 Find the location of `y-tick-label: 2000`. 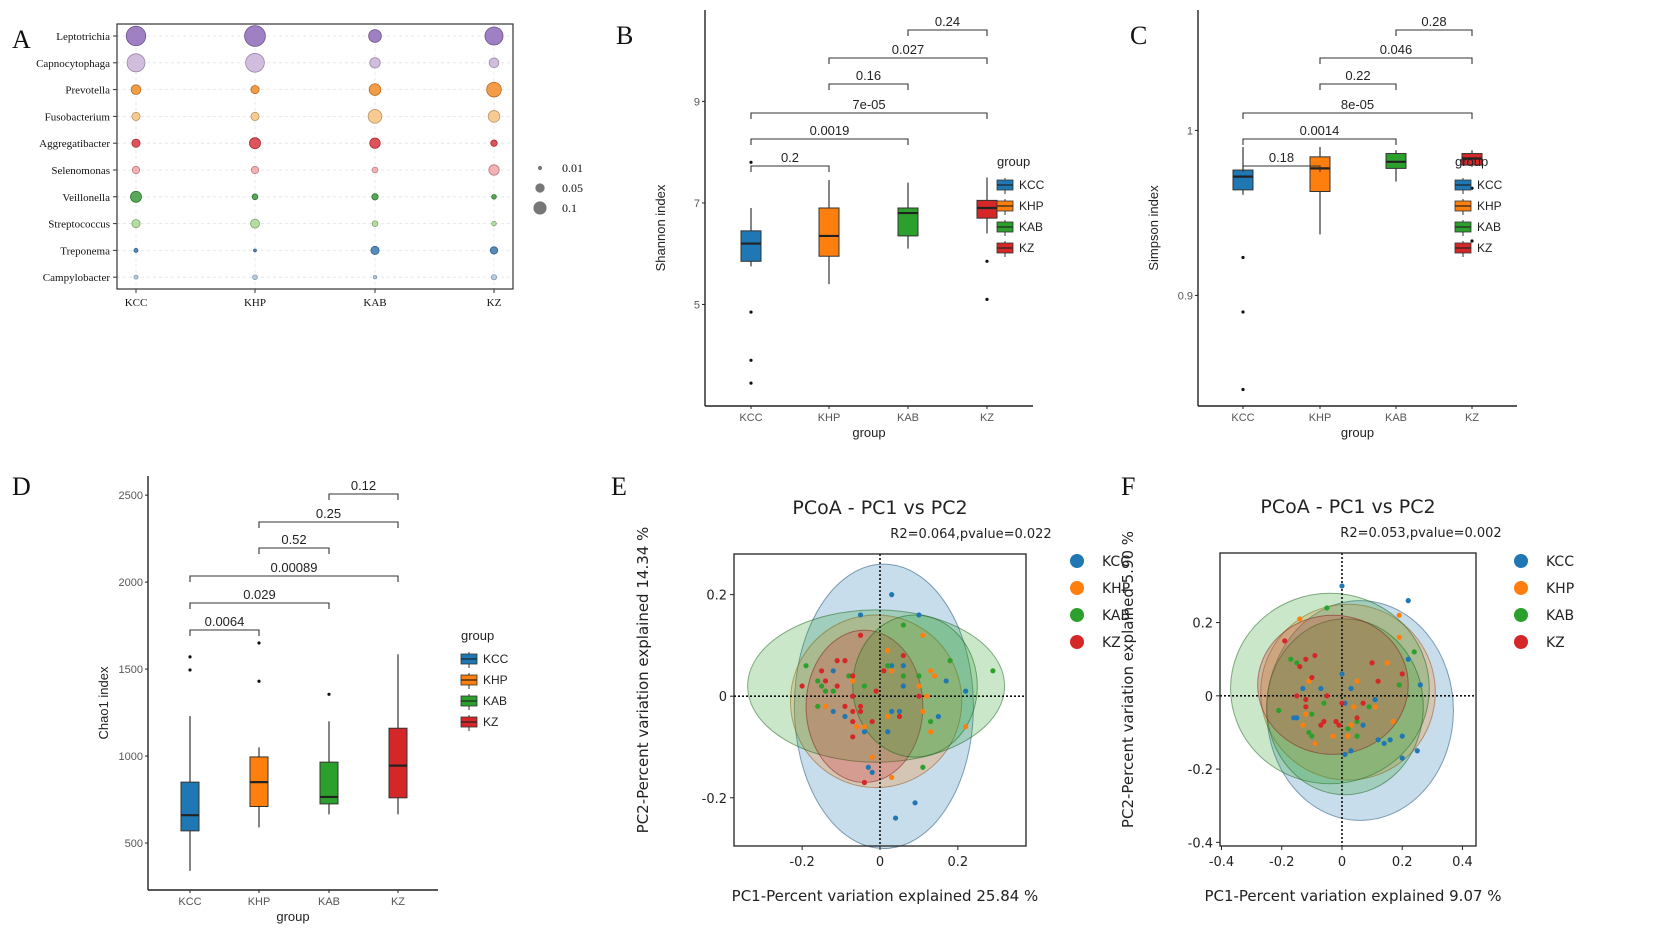

y-tick-label: 2000 is located at coordinates (131, 583).